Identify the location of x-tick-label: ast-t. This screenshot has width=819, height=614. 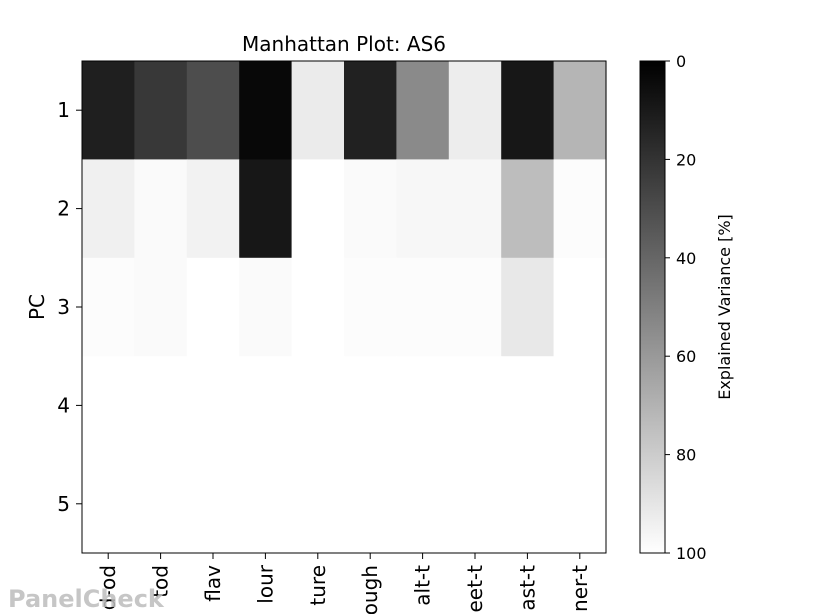
(527, 588).